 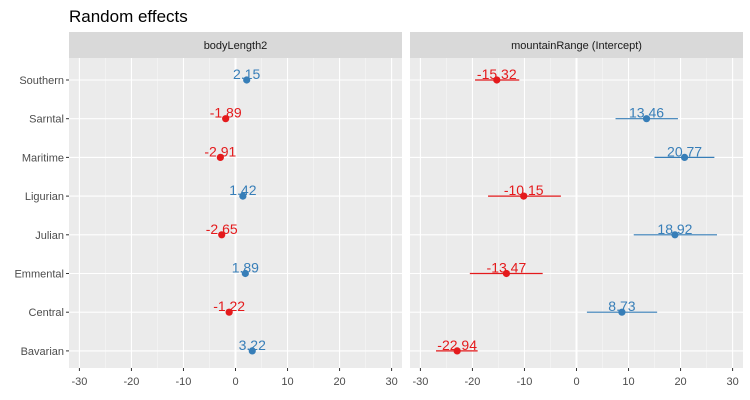 What do you see at coordinates (43, 158) in the screenshot?
I see `y-tick-label: Maritime` at bounding box center [43, 158].